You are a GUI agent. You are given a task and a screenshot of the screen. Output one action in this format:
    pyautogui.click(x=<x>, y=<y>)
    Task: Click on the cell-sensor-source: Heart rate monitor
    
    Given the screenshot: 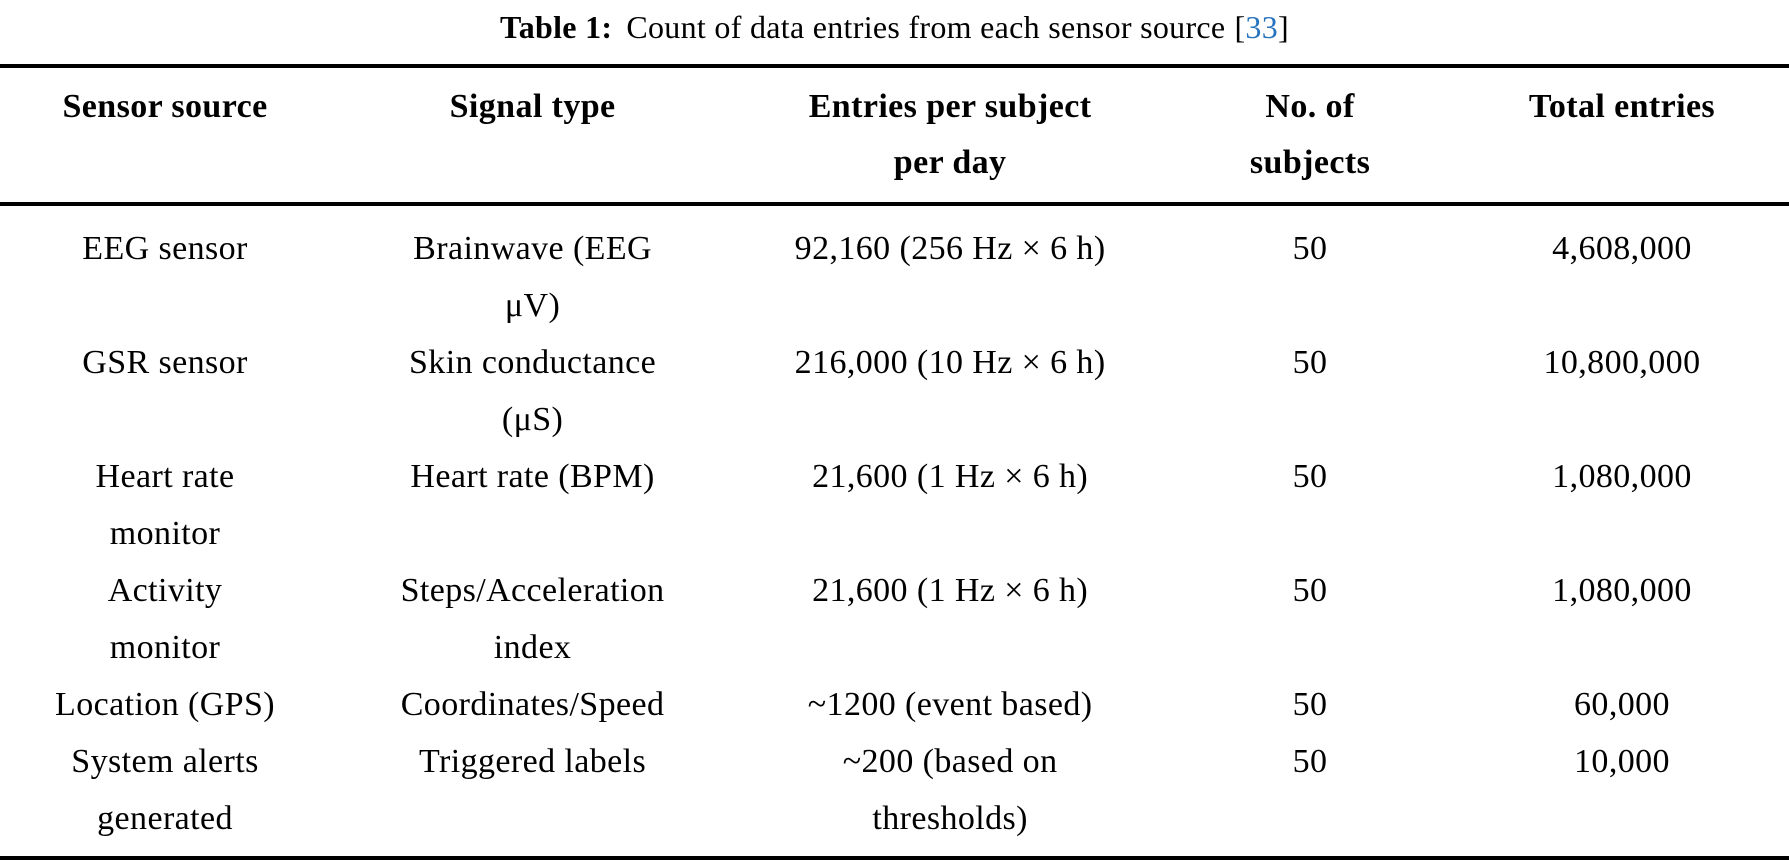 What is the action you would take?
    pyautogui.click(x=165, y=505)
    